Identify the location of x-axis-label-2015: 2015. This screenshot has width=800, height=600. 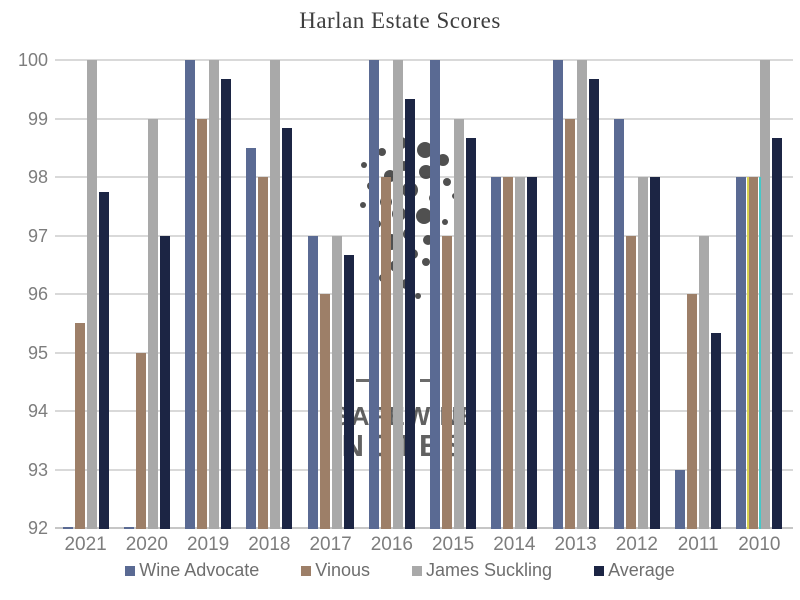
(453, 544).